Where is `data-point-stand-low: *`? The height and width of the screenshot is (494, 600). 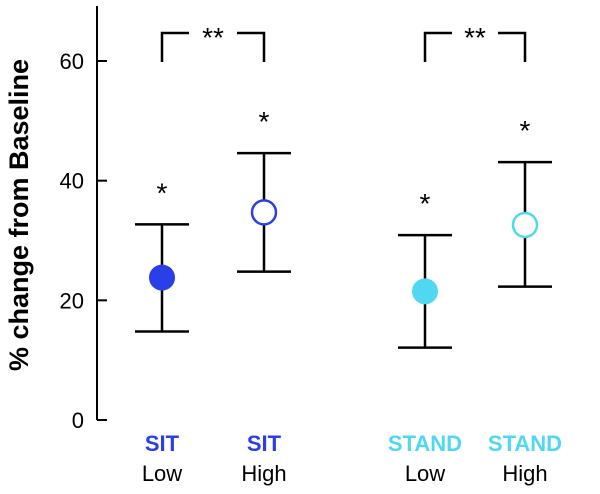 data-point-stand-low: * is located at coordinates (425, 268).